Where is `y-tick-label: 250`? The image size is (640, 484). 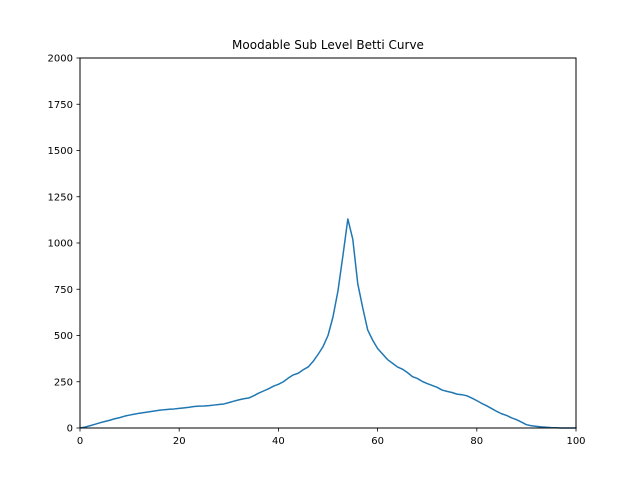
y-tick-label: 250 is located at coordinates (63, 382).